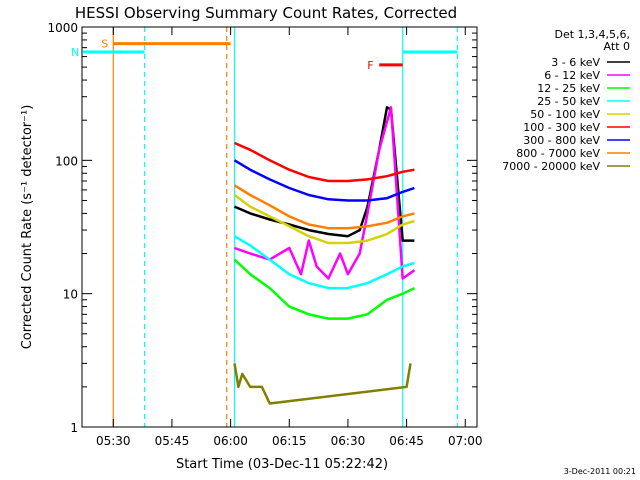  What do you see at coordinates (565, 114) in the screenshot?
I see `legend-label-4: 50 - 100 keV` at bounding box center [565, 114].